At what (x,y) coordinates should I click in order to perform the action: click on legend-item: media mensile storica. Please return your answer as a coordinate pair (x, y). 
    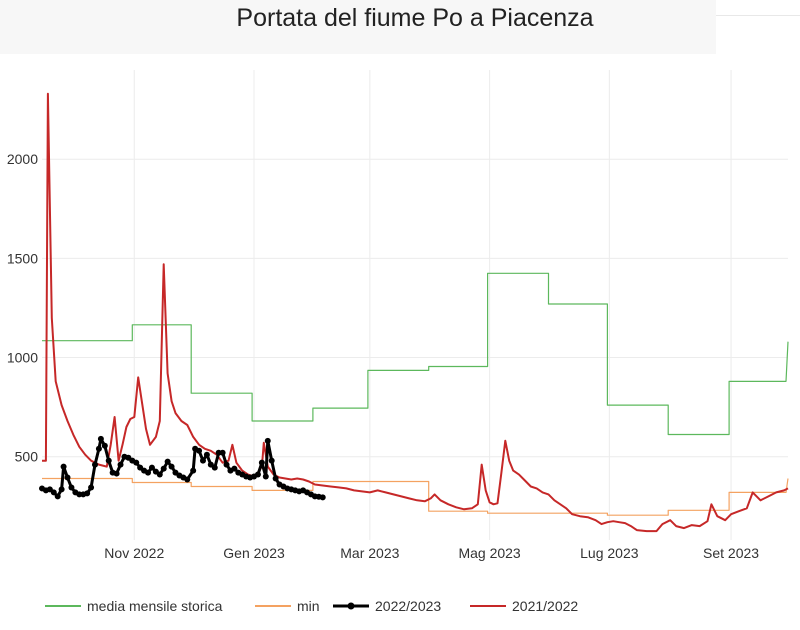
    Looking at the image, I should click on (134, 606).